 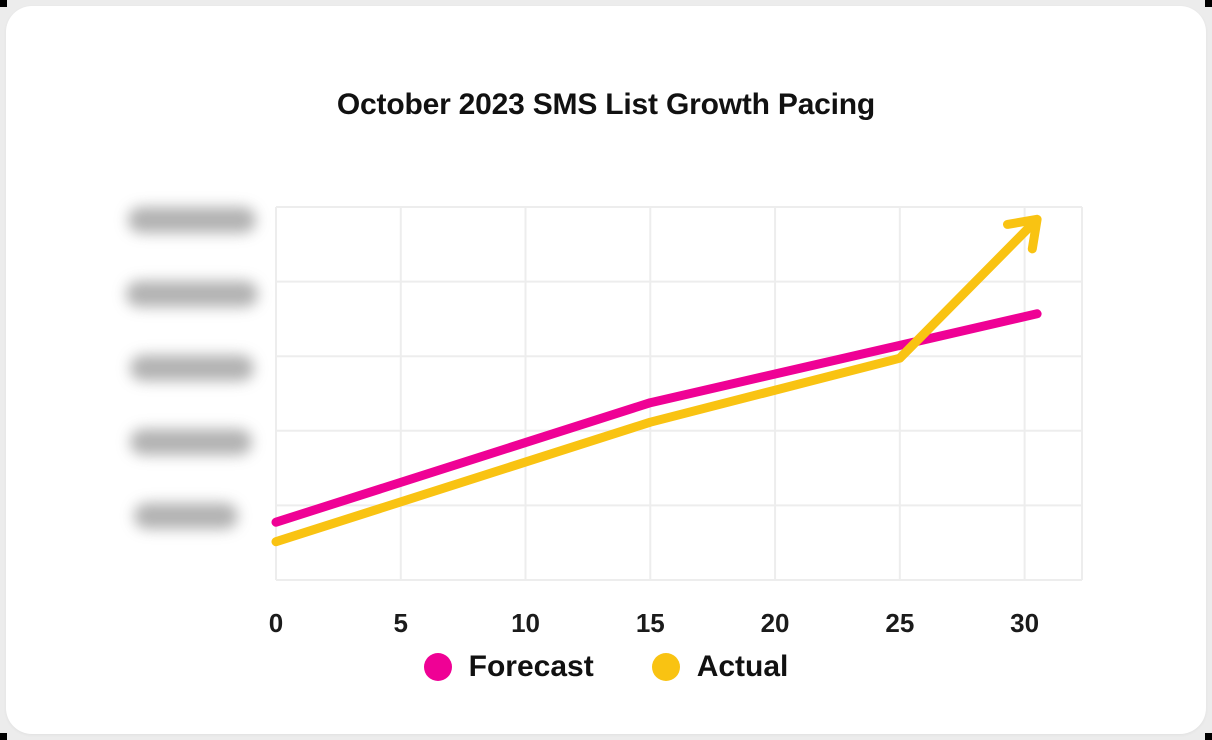 What do you see at coordinates (3, 3) in the screenshot?
I see `corner-marker-top-left` at bounding box center [3, 3].